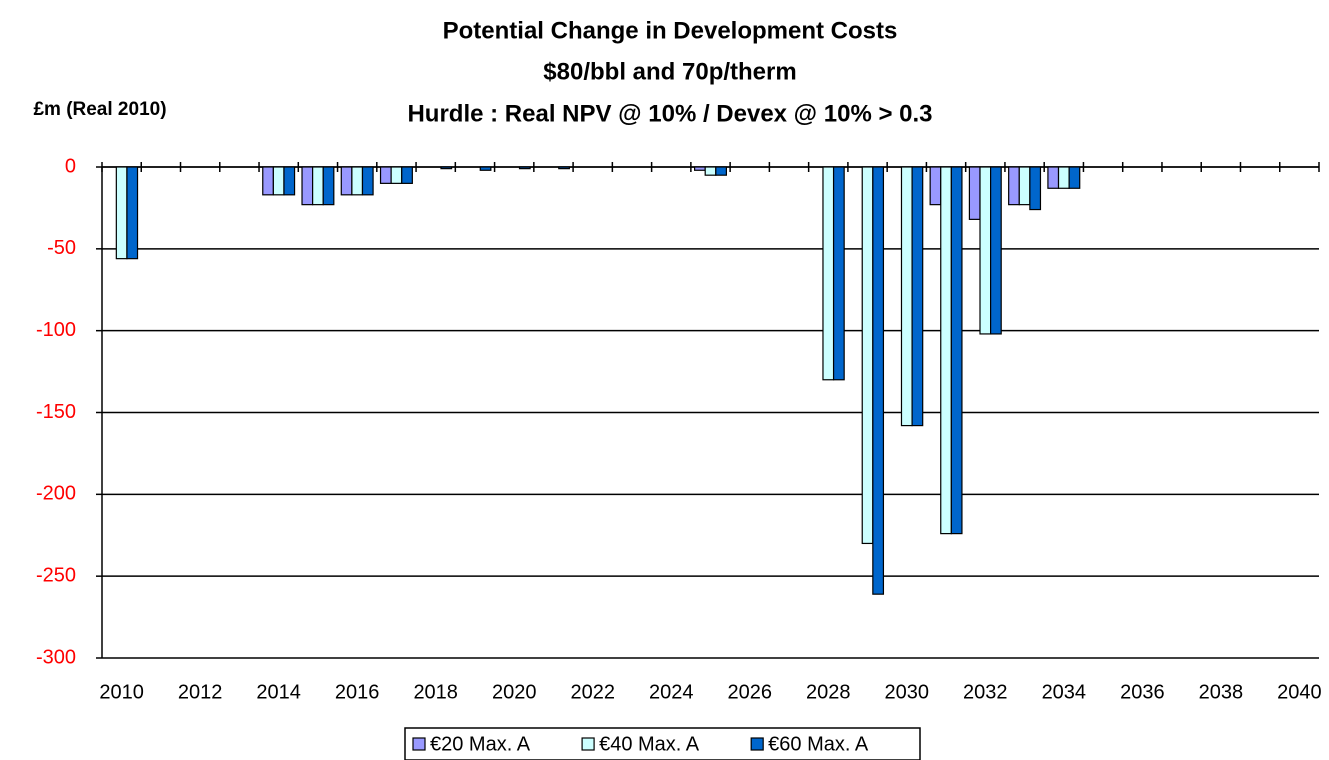 The width and height of the screenshot is (1329, 760). Describe the element at coordinates (56, 330) in the screenshot. I see `y-tick-label: -100` at that location.